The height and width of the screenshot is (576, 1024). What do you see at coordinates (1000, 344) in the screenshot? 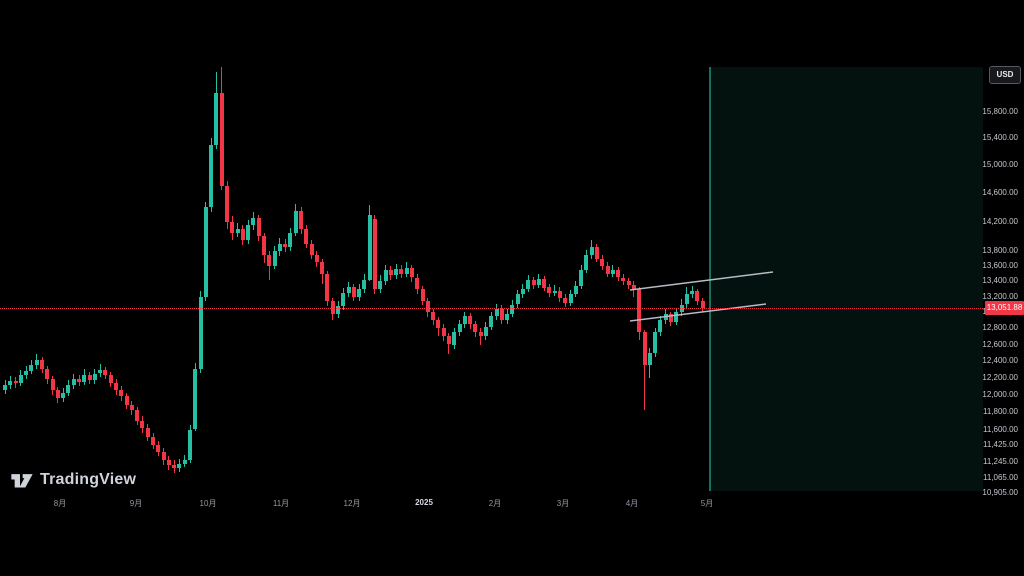
I see `price-tick-label: 12,600.00` at bounding box center [1000, 344].